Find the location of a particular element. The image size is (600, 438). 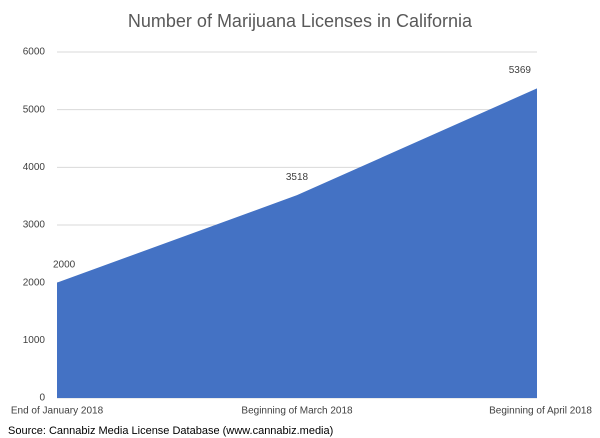

y-tick-label: 4000 is located at coordinates (34, 167).